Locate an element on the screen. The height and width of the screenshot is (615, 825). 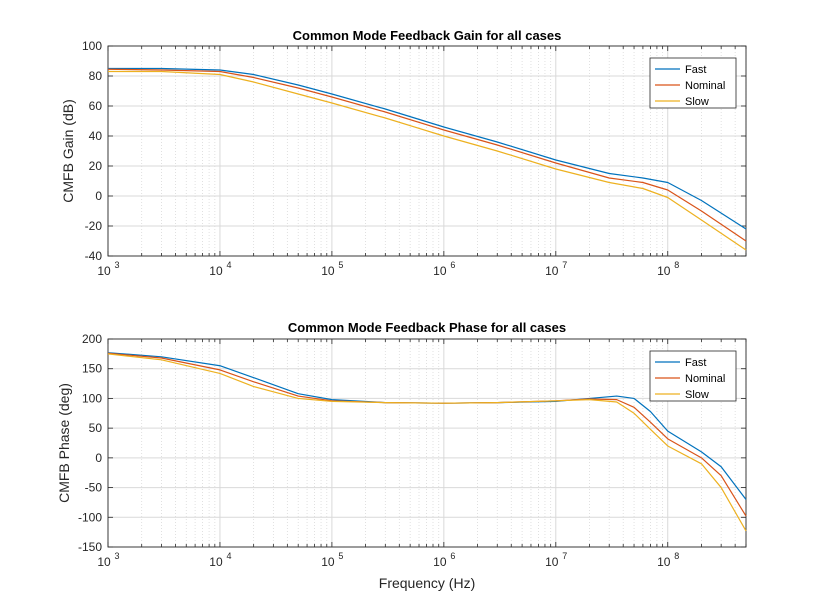
phase-x-tick-exponent: 6 is located at coordinates (452, 556).